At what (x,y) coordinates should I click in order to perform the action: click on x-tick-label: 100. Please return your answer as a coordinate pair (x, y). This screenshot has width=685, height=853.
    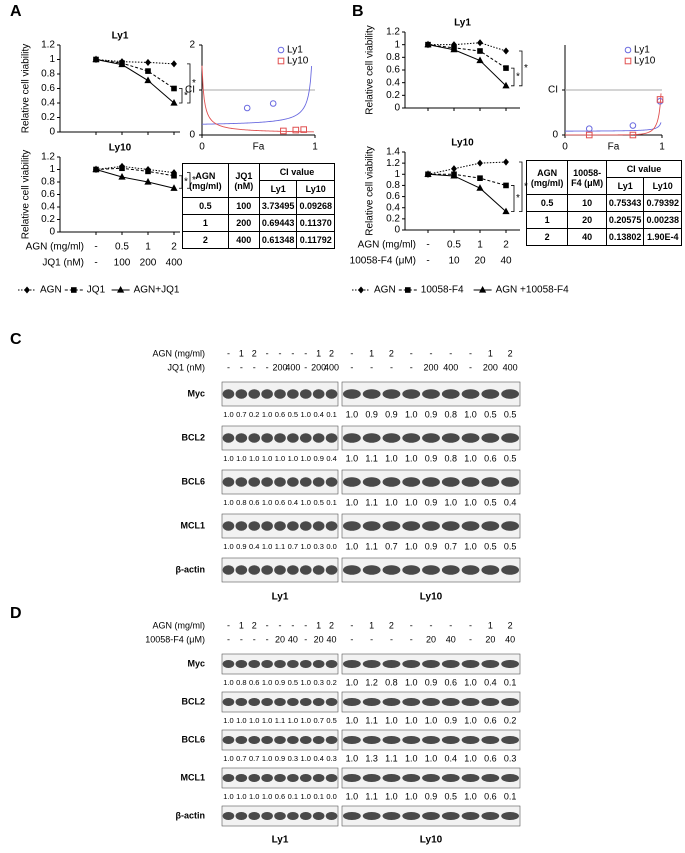
    Looking at the image, I should click on (122, 263).